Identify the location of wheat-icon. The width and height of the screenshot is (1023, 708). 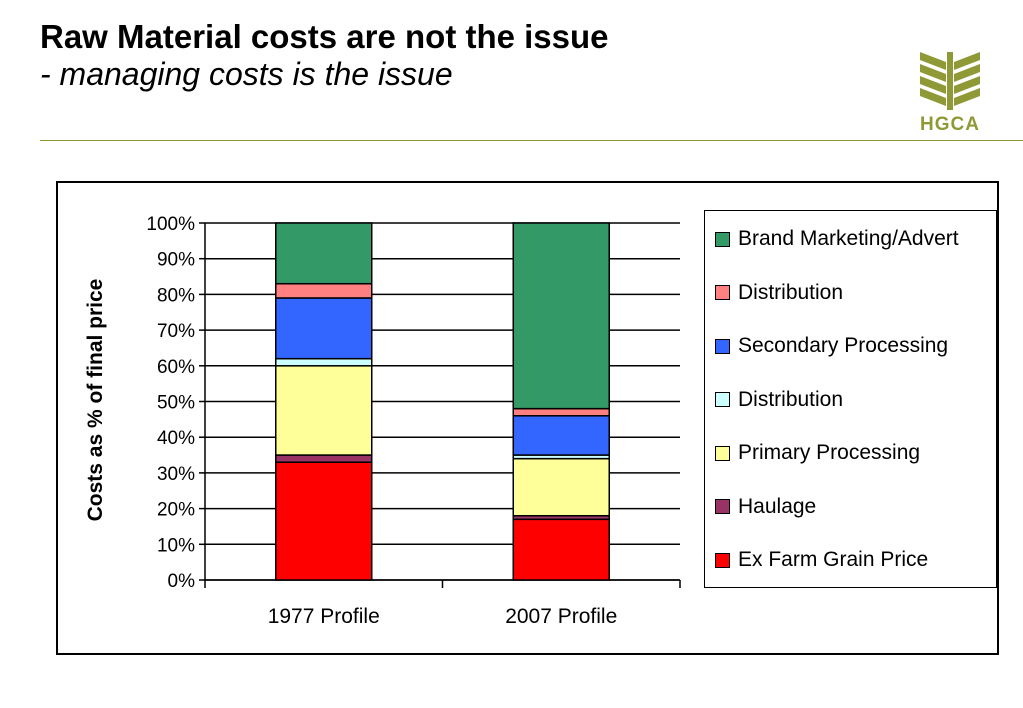
(950, 81).